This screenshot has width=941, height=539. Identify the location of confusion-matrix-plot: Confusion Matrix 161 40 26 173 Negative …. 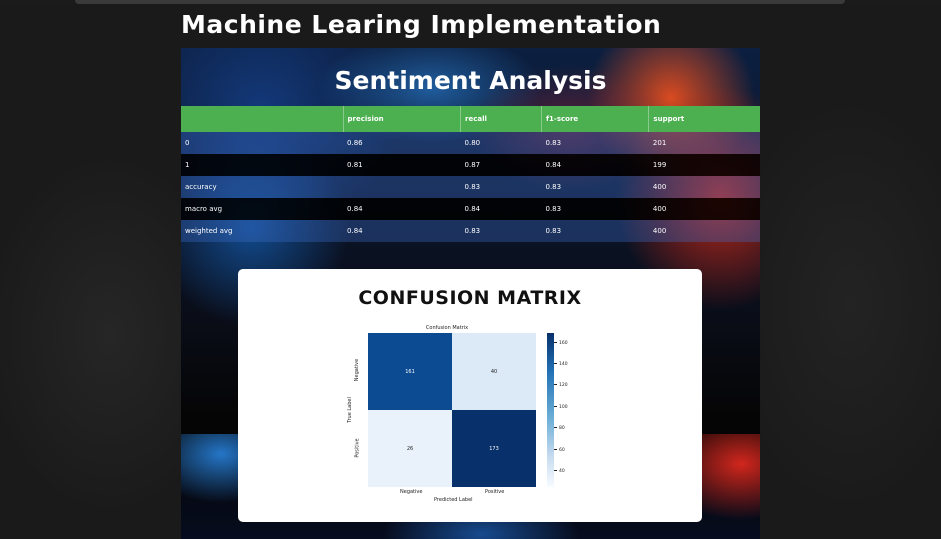
(469, 413).